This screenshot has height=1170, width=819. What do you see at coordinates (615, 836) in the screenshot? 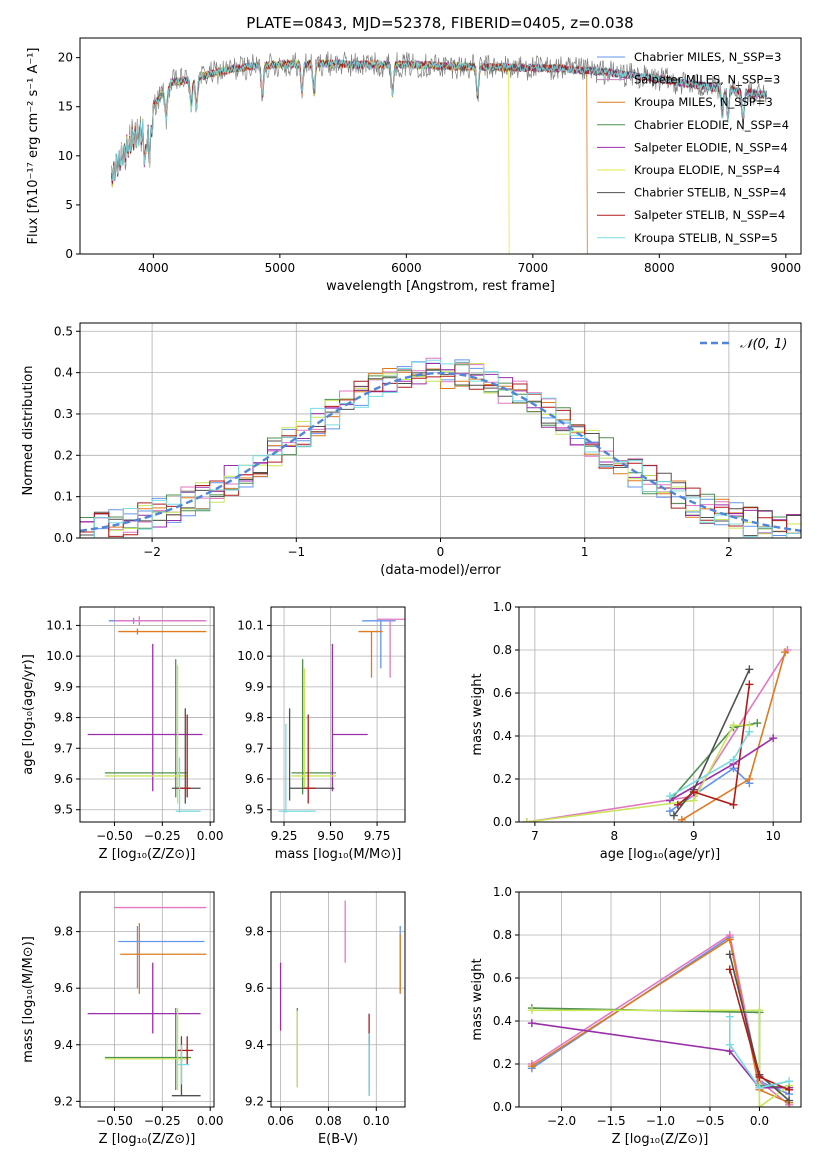
I see `x-tick-label: 8` at bounding box center [615, 836].